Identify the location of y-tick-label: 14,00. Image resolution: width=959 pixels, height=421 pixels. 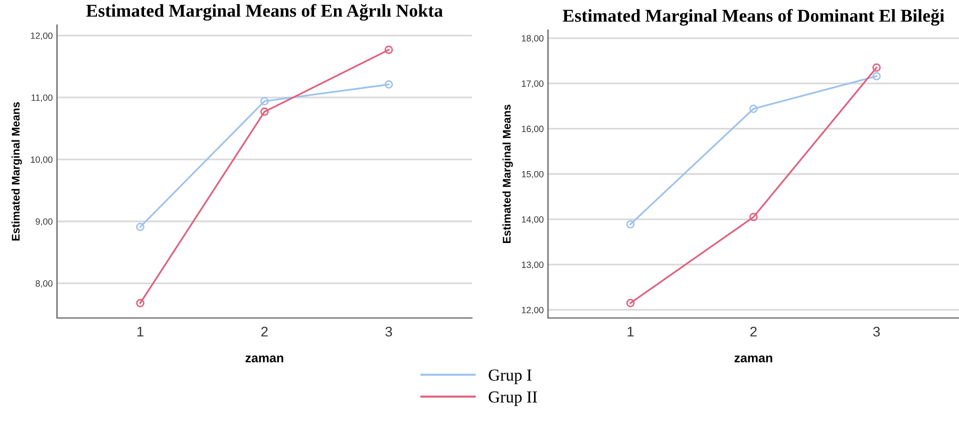
(533, 220).